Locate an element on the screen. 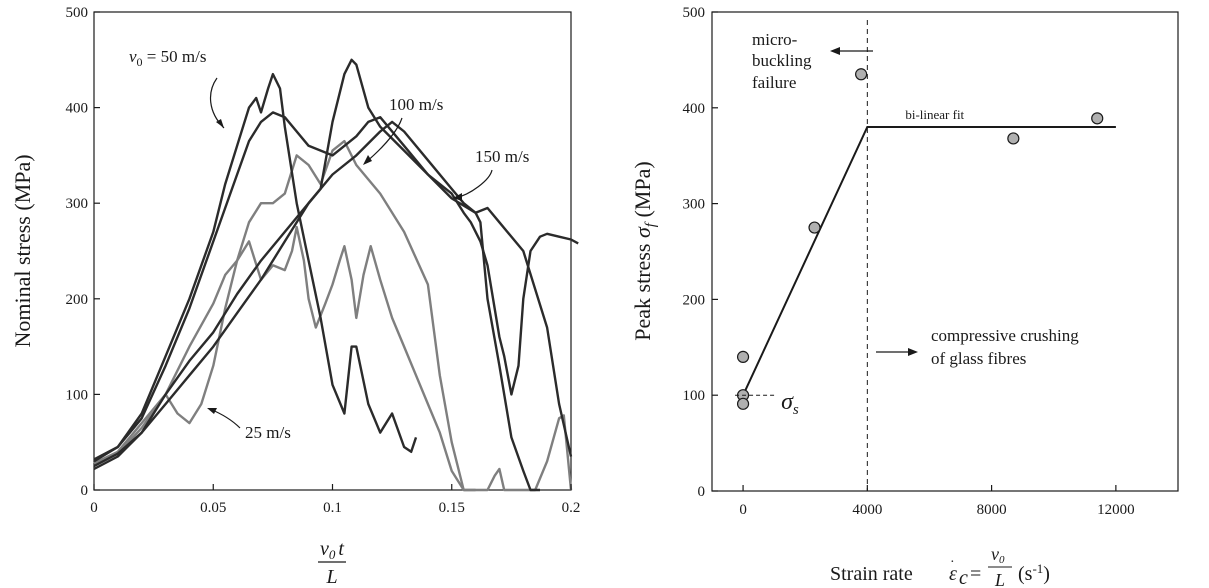  left-x-tick-label: 0 is located at coordinates (94, 508).